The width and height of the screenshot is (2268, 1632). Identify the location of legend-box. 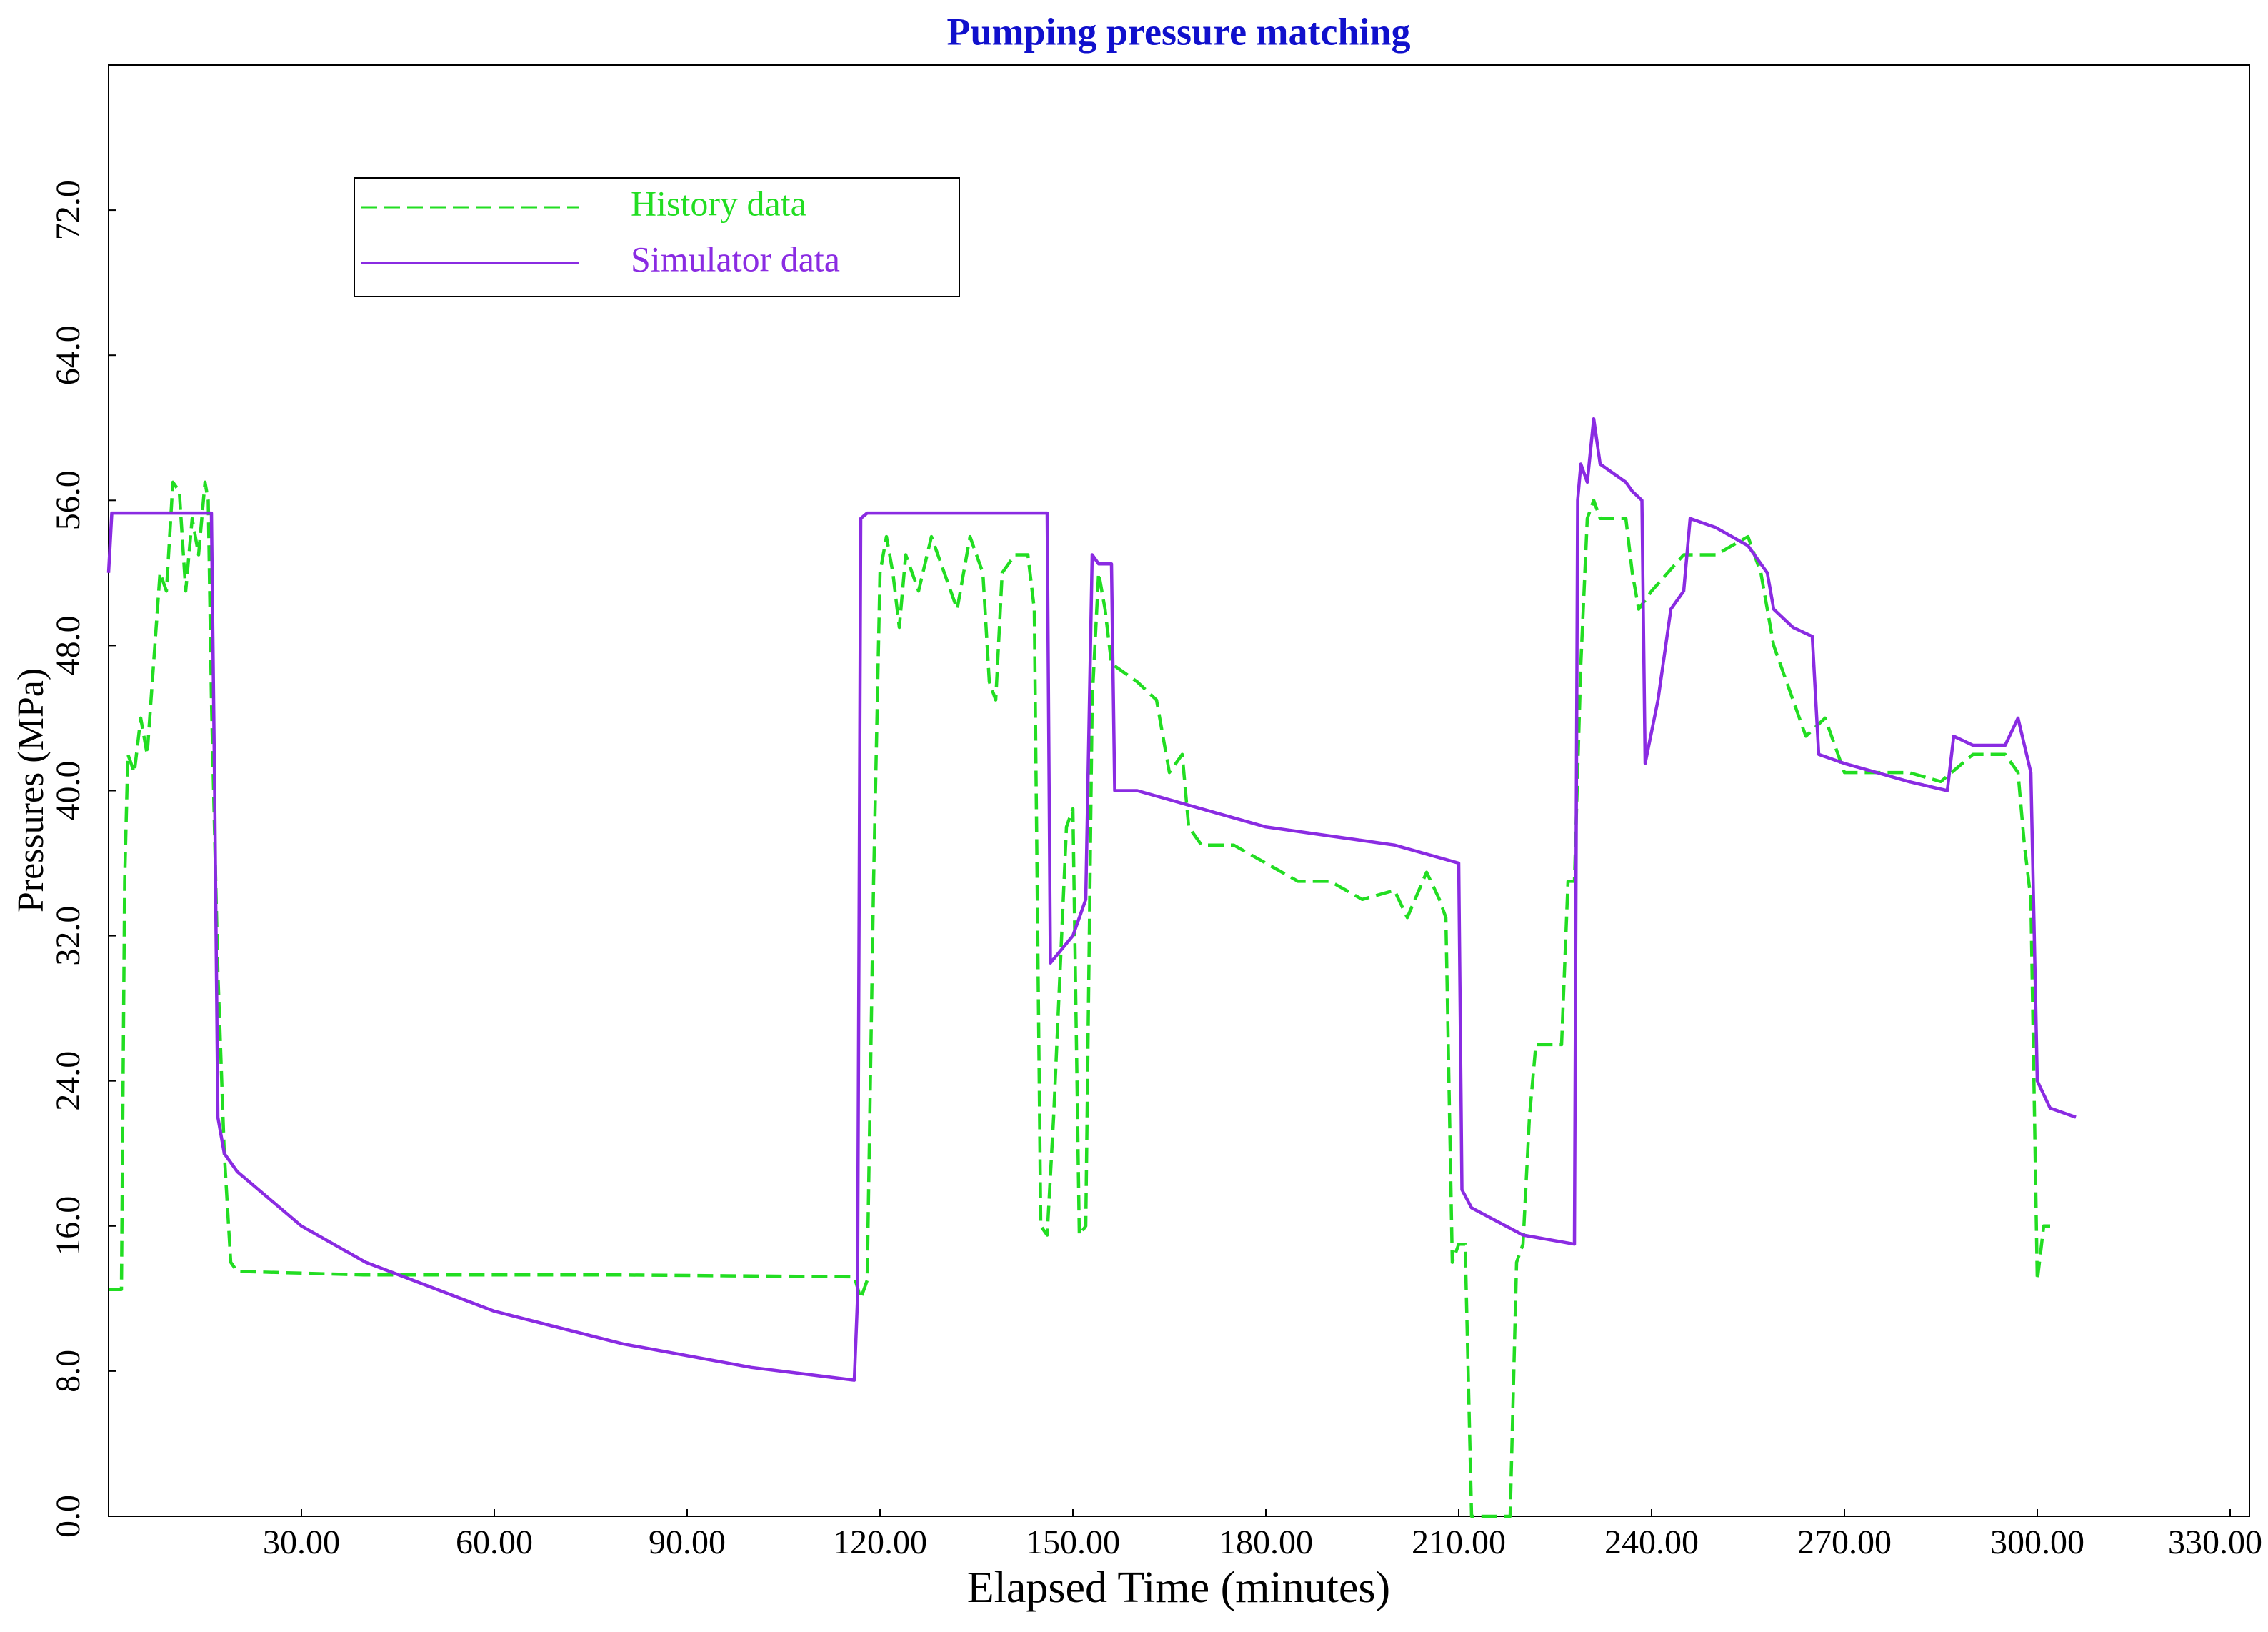
(657, 237).